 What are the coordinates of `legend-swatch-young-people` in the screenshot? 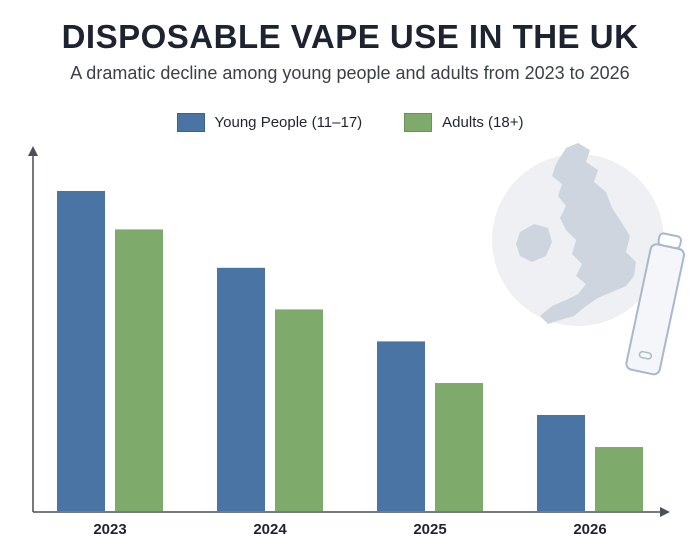 It's located at (190, 122).